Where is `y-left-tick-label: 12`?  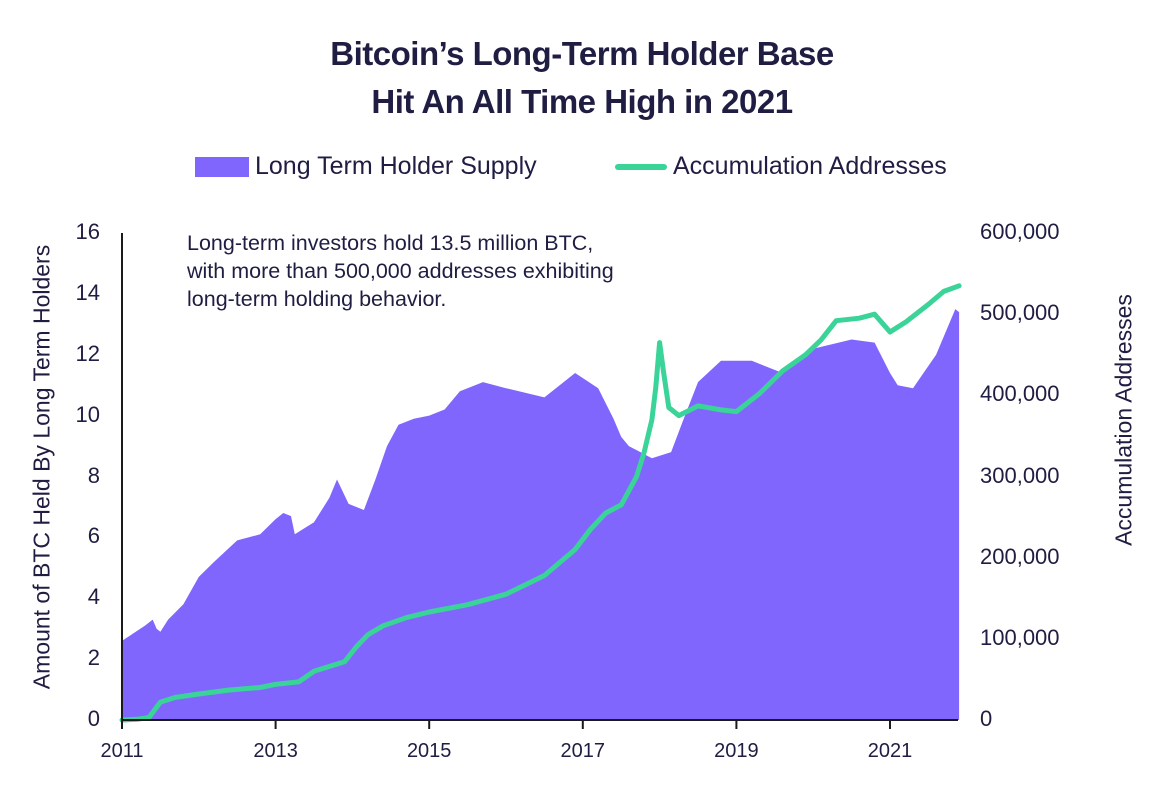
y-left-tick-label: 12 is located at coordinates (87, 353).